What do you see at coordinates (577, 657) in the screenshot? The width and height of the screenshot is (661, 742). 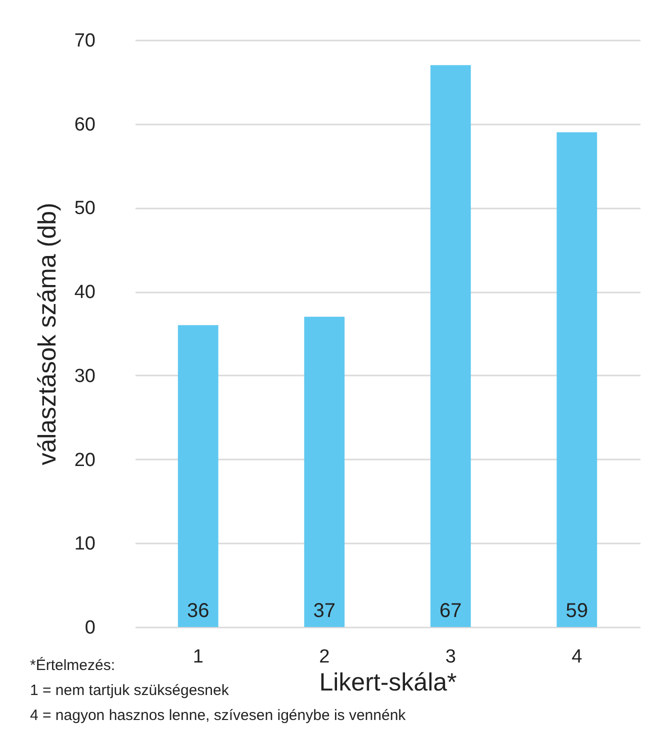 I see `x-tick-label: 4` at bounding box center [577, 657].